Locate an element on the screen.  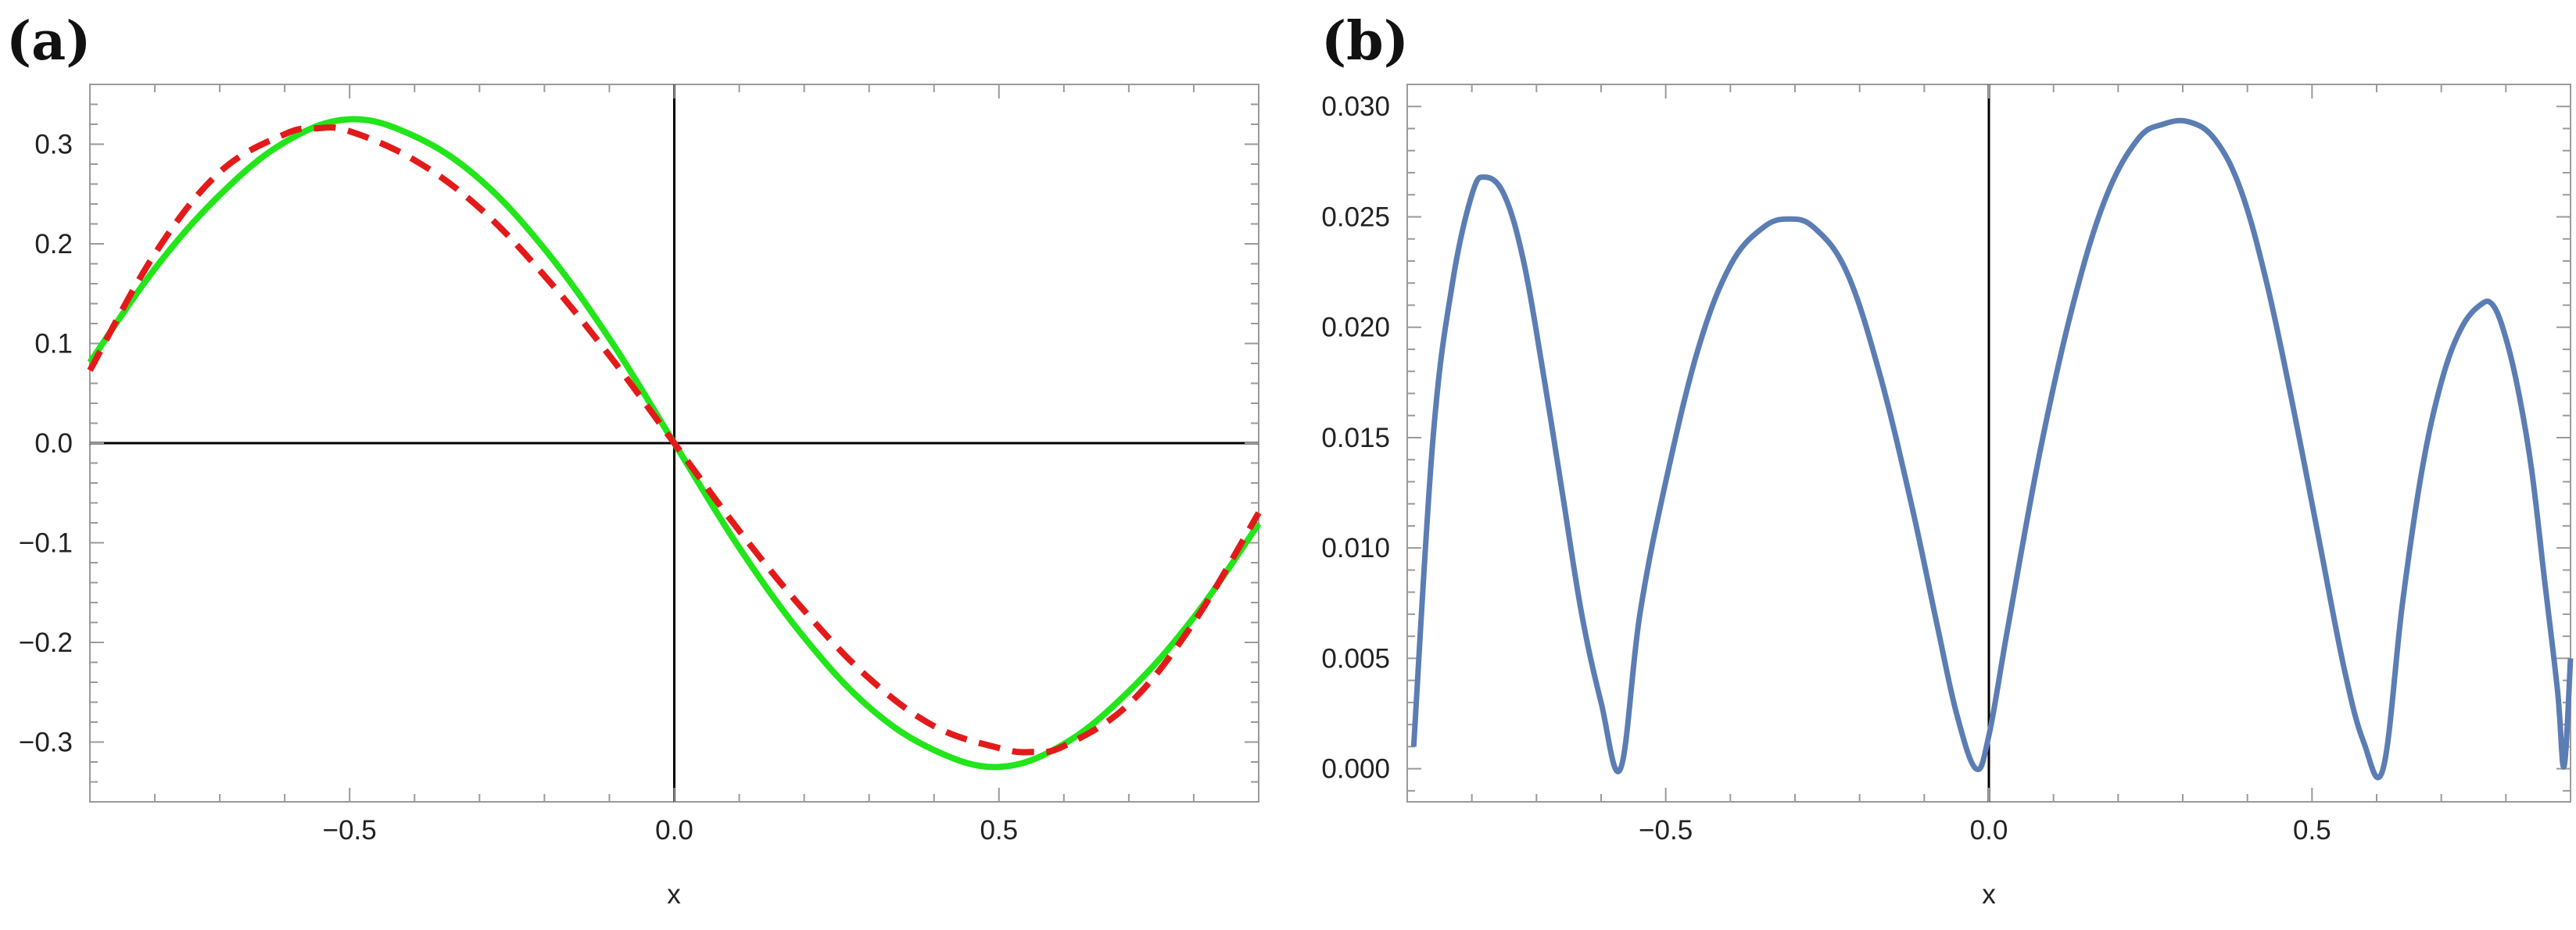
panel-a-x-tick-label: 0.0 is located at coordinates (674, 830).